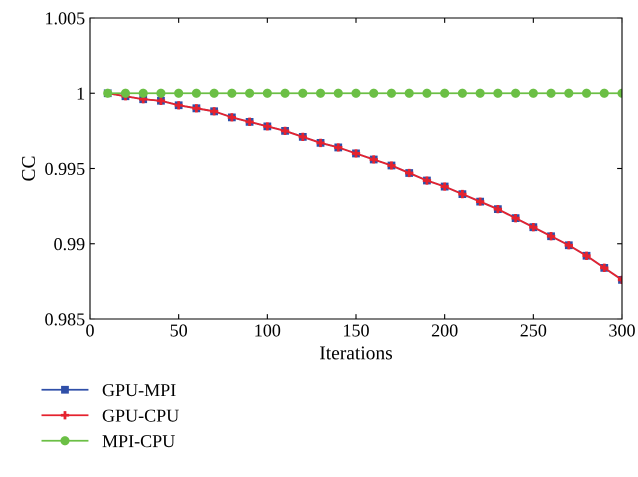 Image resolution: width=638 pixels, height=477 pixels. I want to click on y-tick-label: 1.005, so click(65, 18).